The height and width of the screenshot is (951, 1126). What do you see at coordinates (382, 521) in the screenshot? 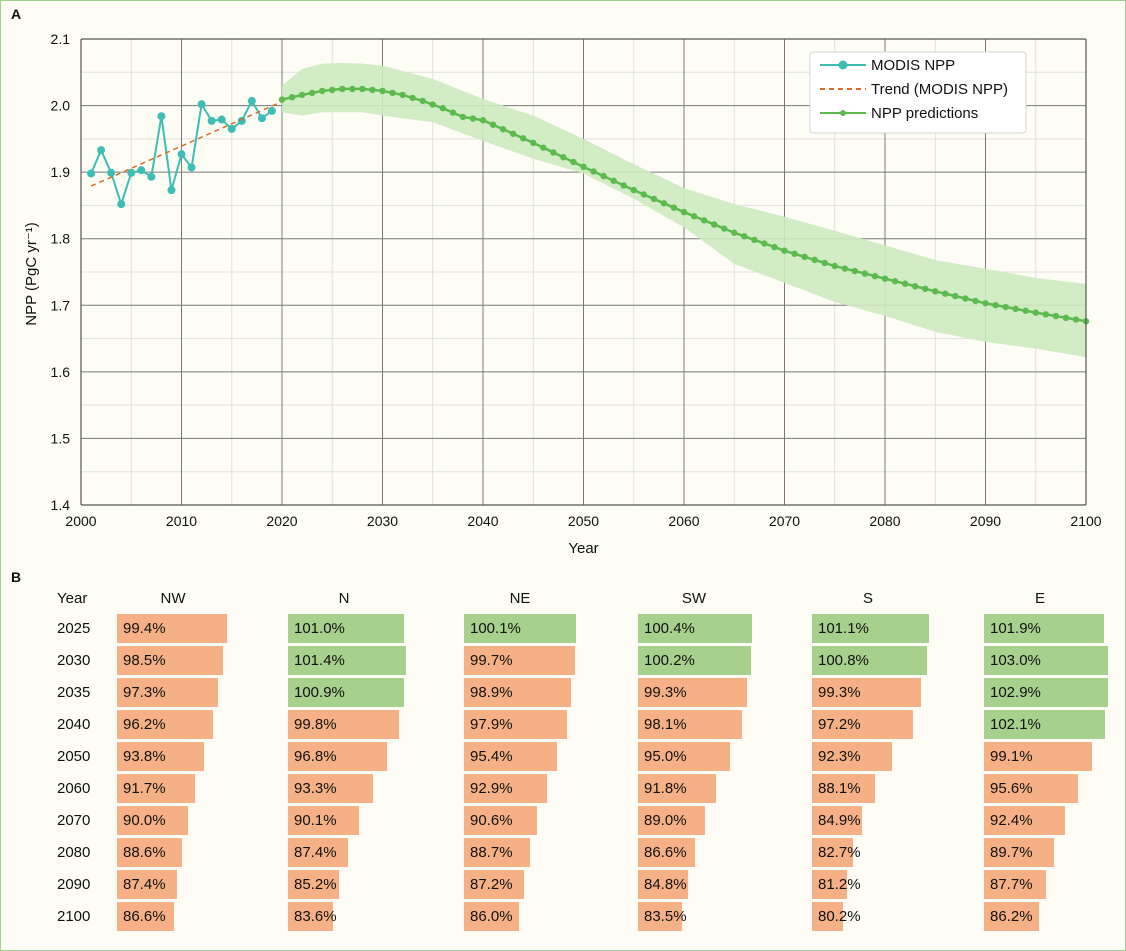
I see `x-tick-label: 2030` at bounding box center [382, 521].